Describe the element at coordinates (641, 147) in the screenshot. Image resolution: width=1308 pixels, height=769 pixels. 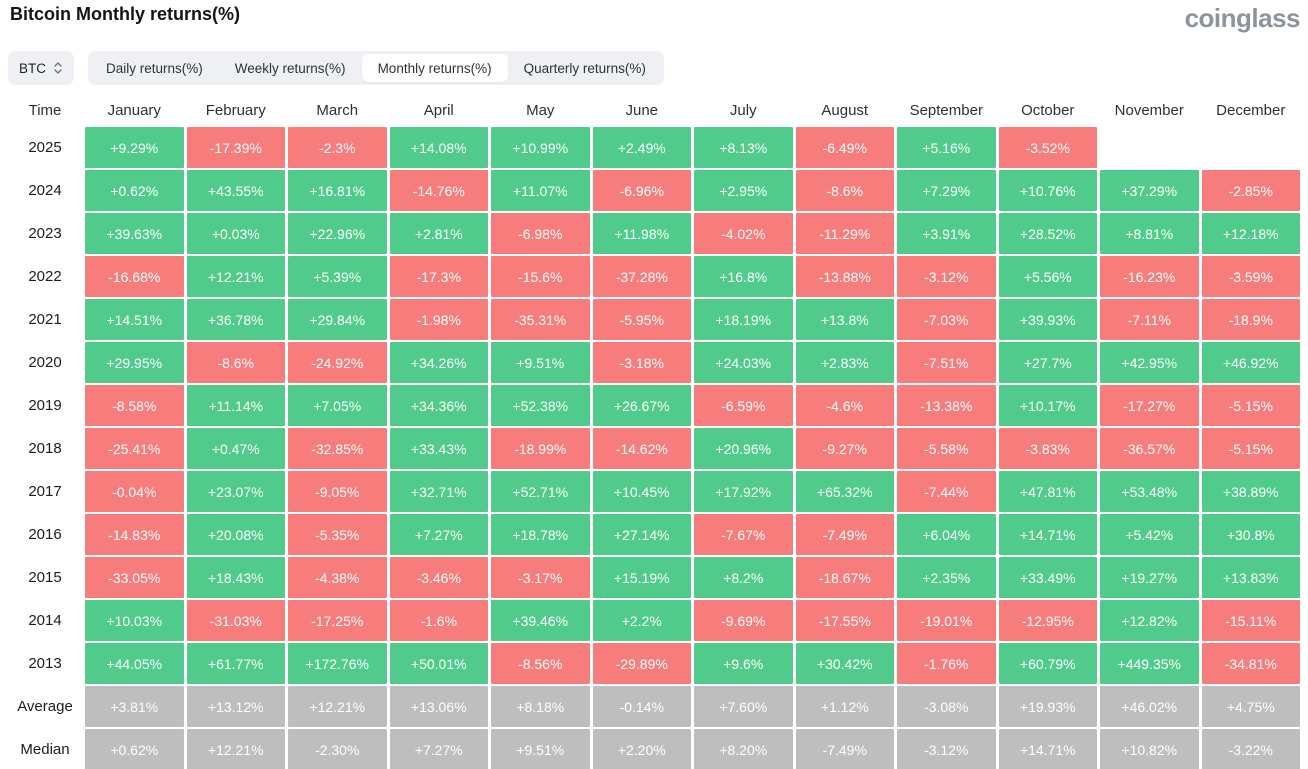
I see `return-cell: +2.49%` at that location.